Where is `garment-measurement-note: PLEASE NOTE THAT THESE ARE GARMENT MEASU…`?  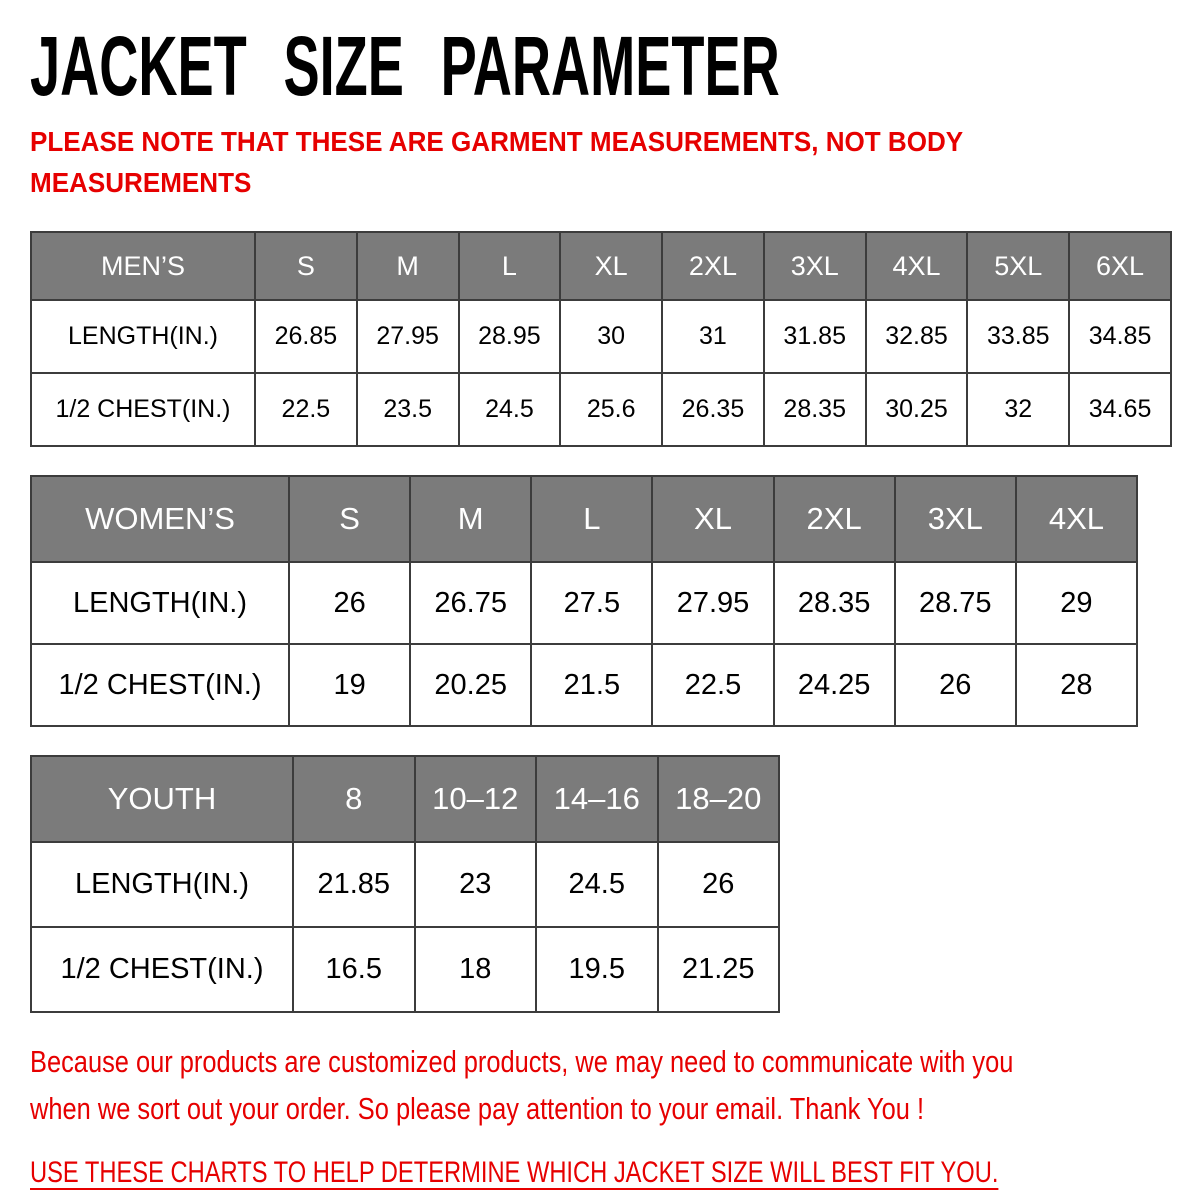 garment-measurement-note: PLEASE NOTE THAT THESE ARE GARMENT MEASU… is located at coordinates (574, 162).